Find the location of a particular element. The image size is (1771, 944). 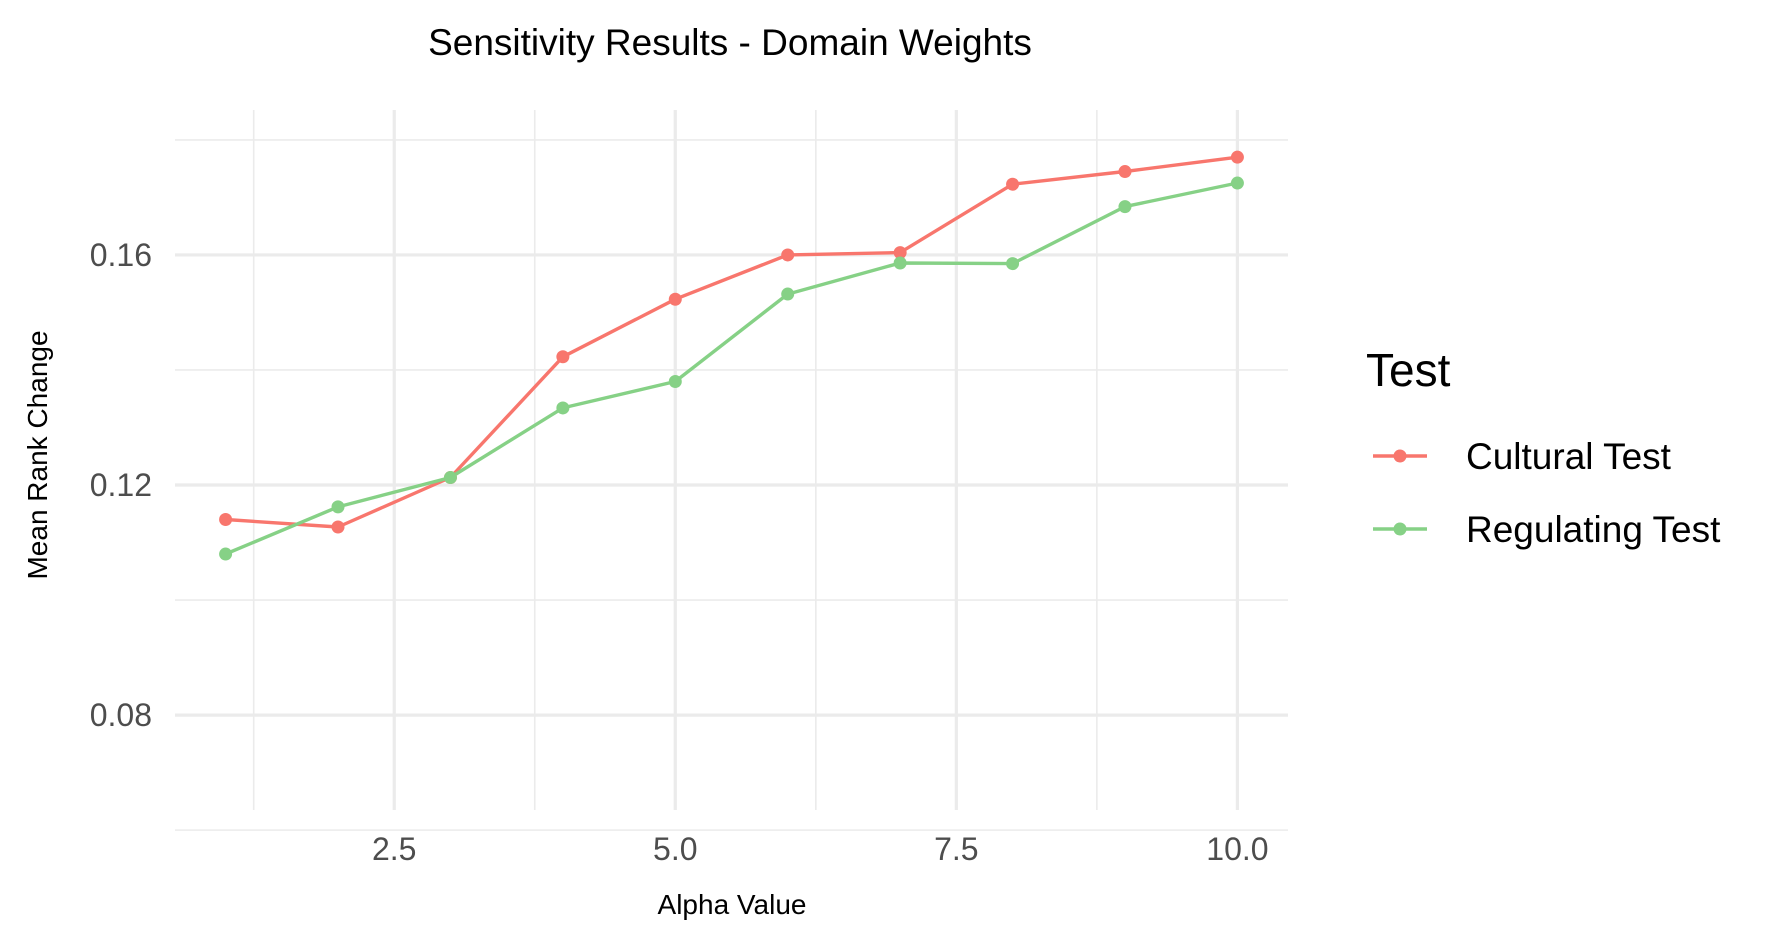

y-tick-label: 0.08 is located at coordinates (121, 715).